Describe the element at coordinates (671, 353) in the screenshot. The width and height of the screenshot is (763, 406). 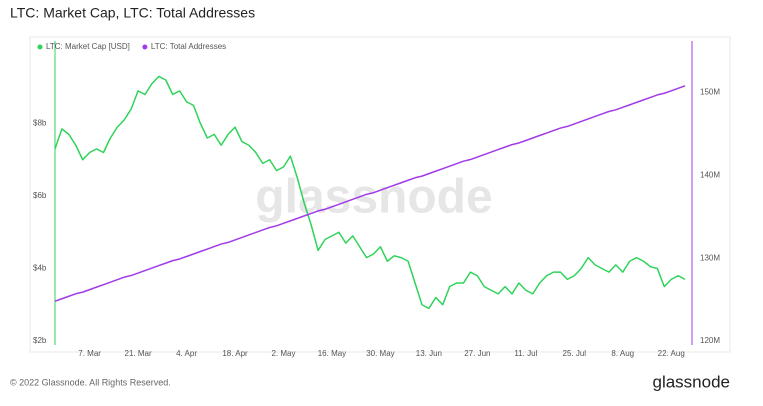
I see `x-tick-label: 22. Aug` at that location.